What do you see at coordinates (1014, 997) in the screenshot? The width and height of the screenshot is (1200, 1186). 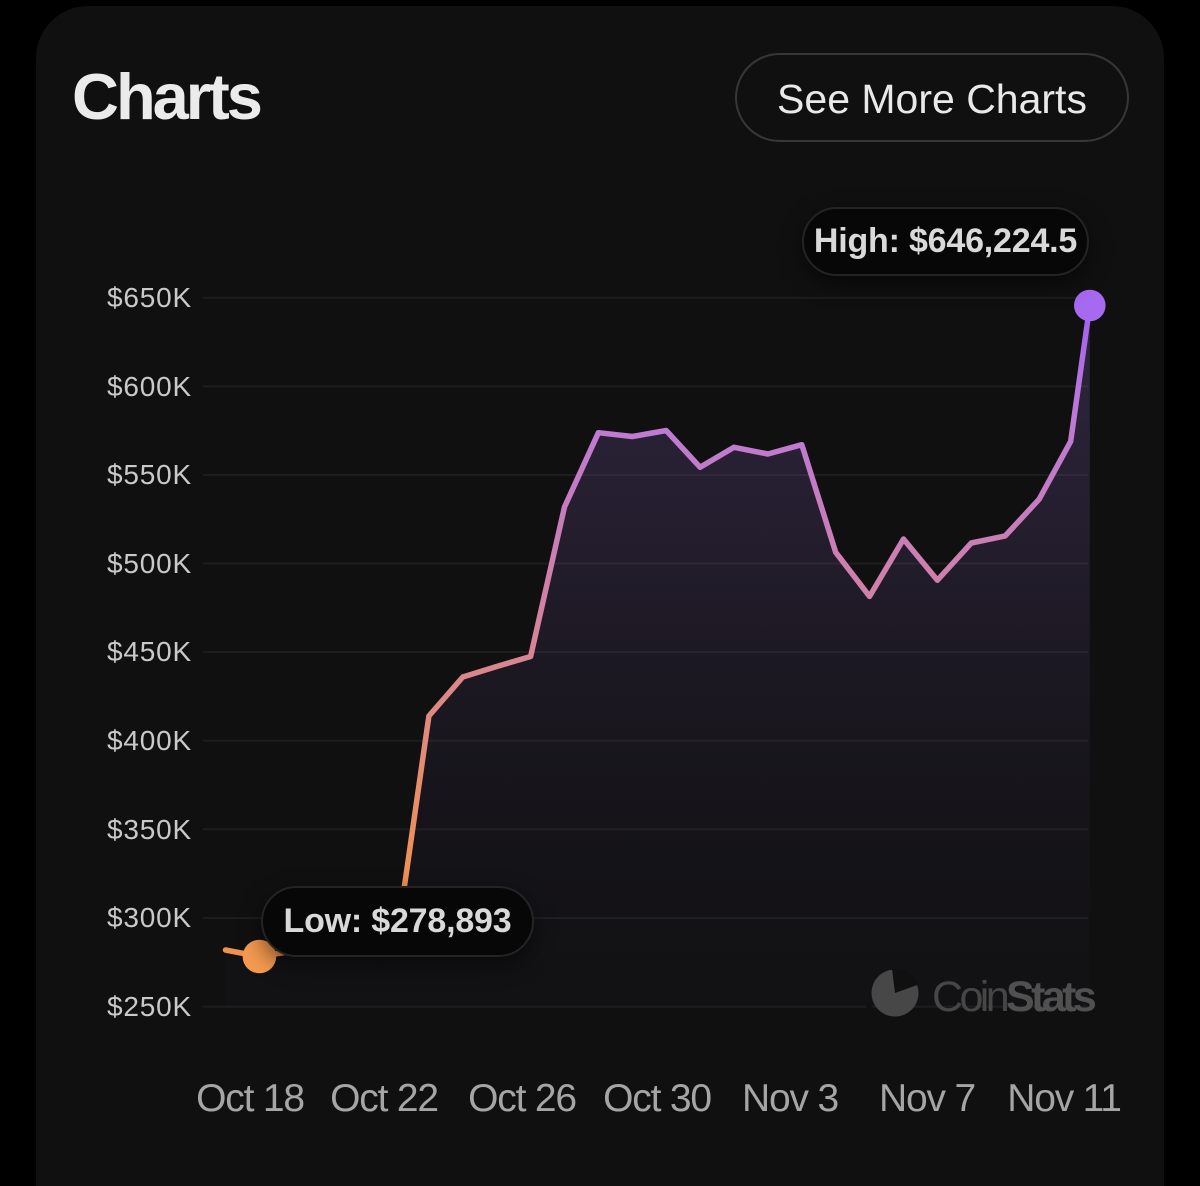 I see `svg-text: CoinStats` at bounding box center [1014, 997].